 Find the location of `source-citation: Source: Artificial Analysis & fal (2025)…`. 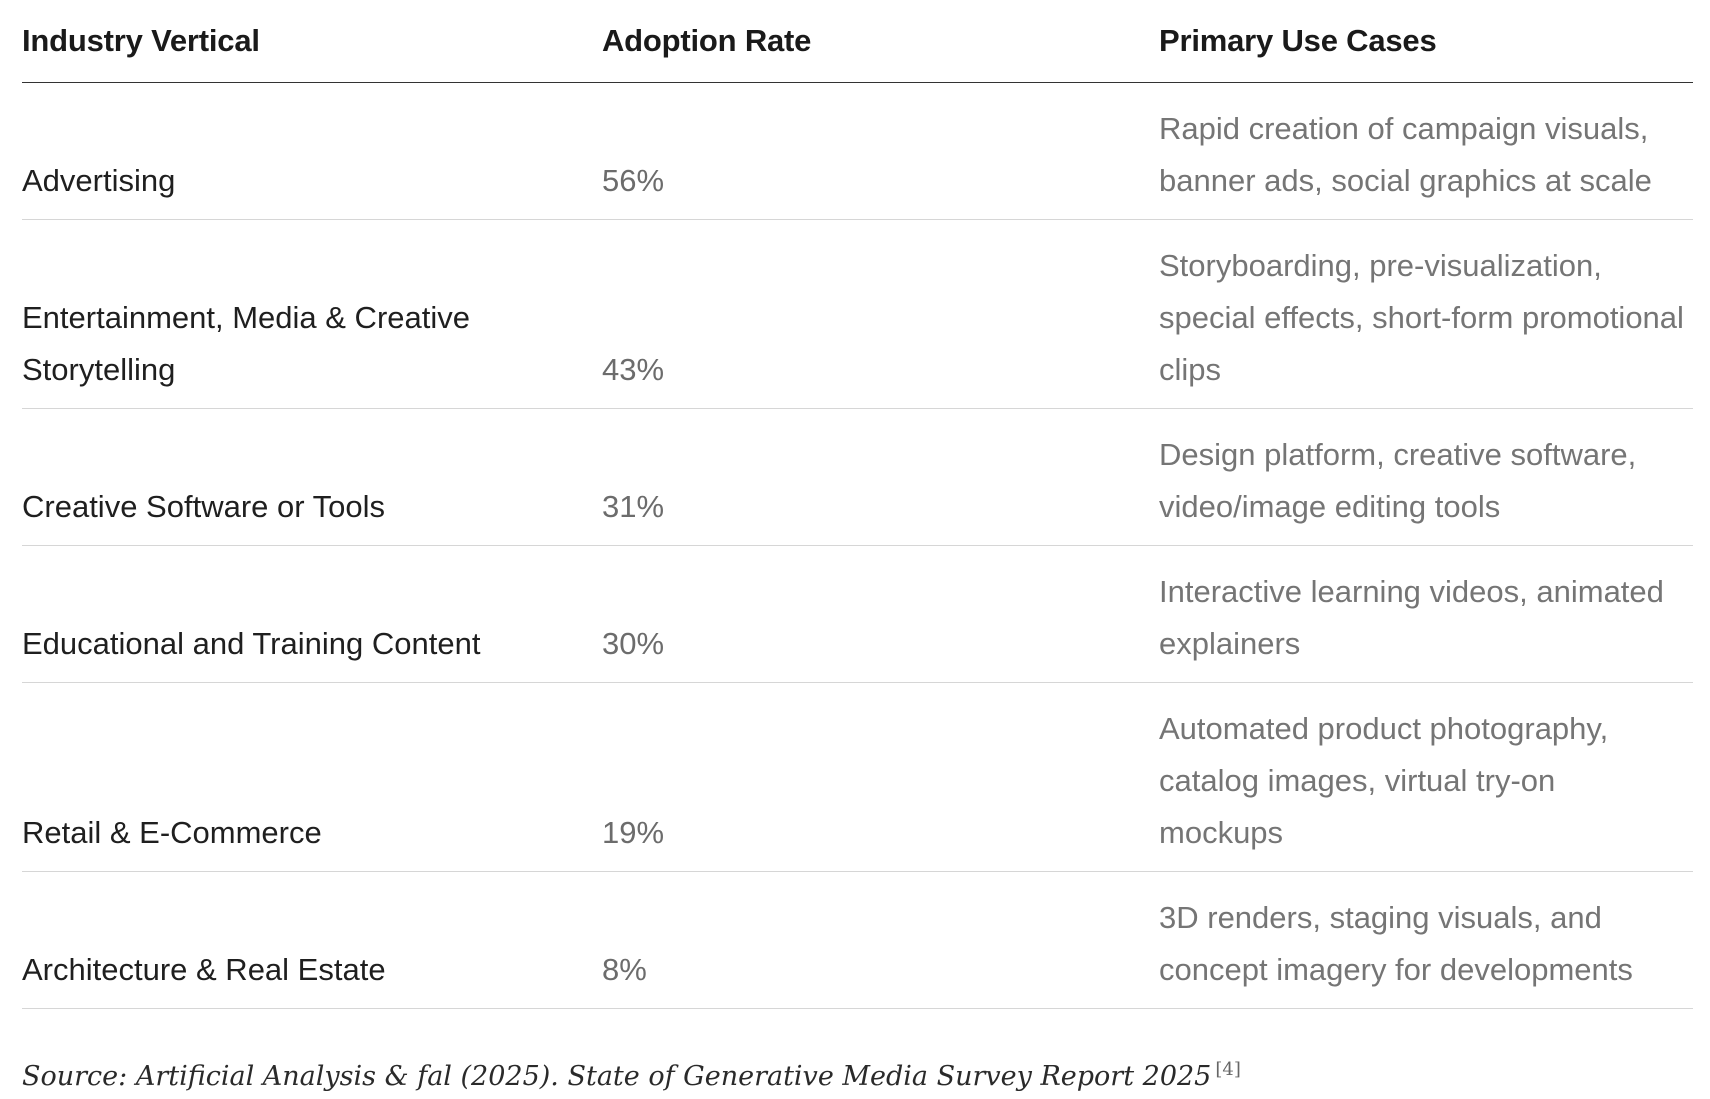

source-citation: Source: Artificial Analysis & fal (2025)… is located at coordinates (631, 1073).